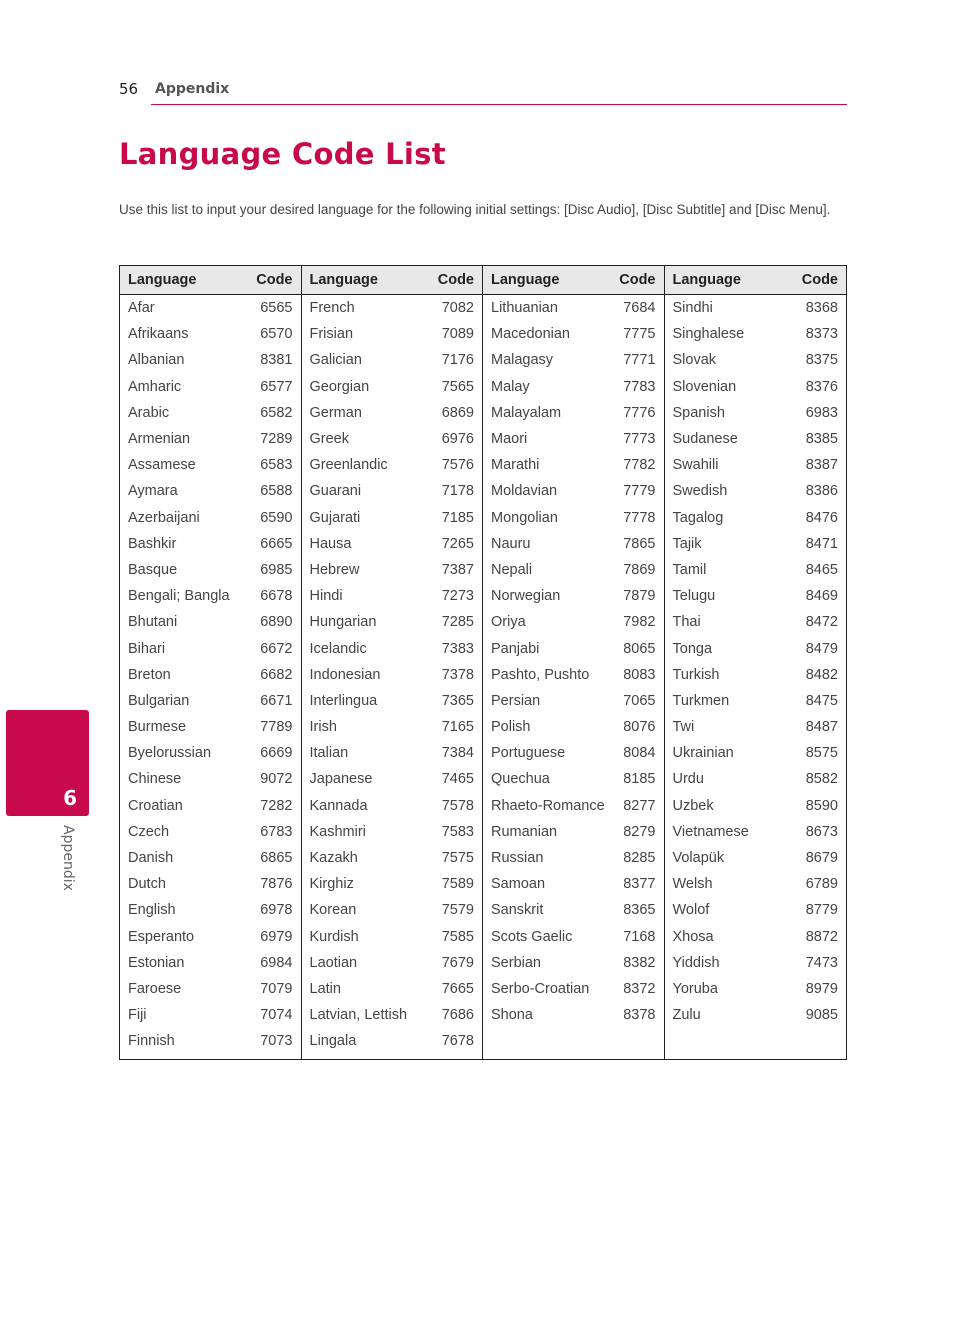  Describe the element at coordinates (149, 831) in the screenshot. I see `language-name: Czech` at that location.